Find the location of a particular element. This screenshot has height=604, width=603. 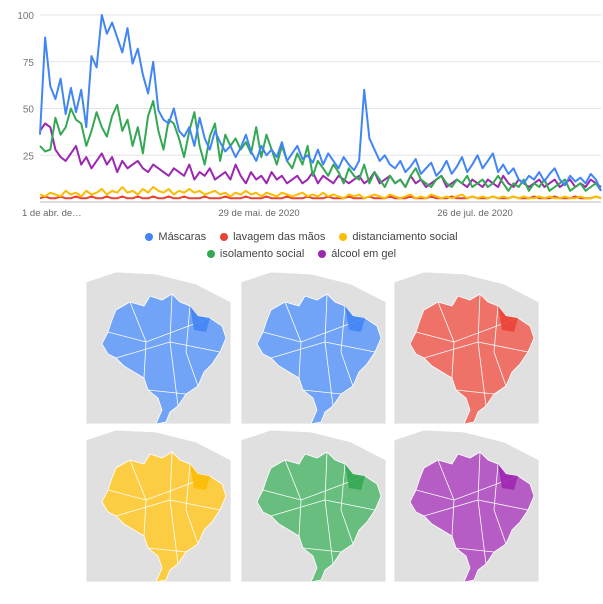

legend-item-mascaras: Máscaras is located at coordinates (175, 237).